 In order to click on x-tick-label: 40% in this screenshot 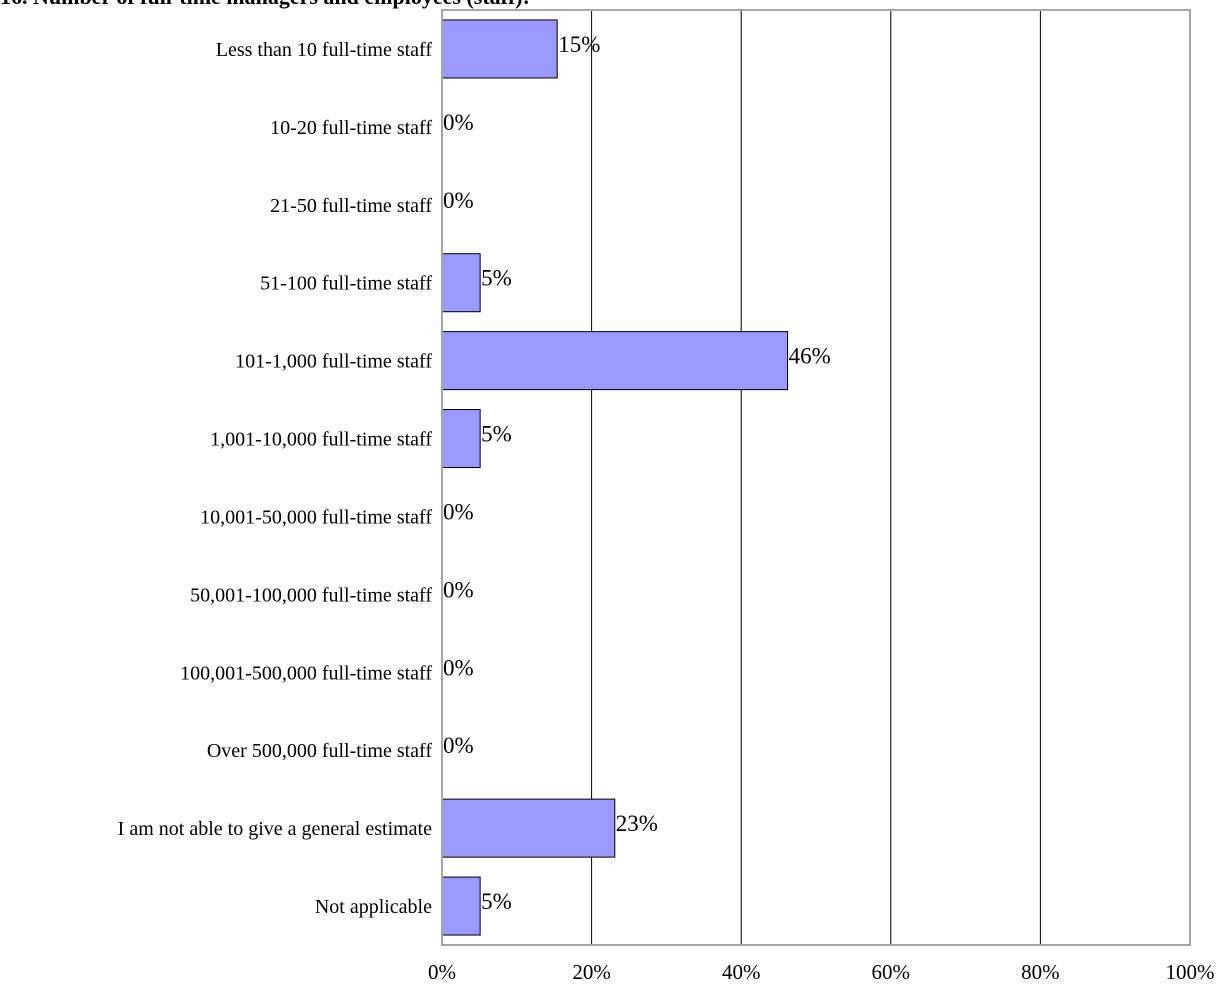, I will do `click(741, 972)`.